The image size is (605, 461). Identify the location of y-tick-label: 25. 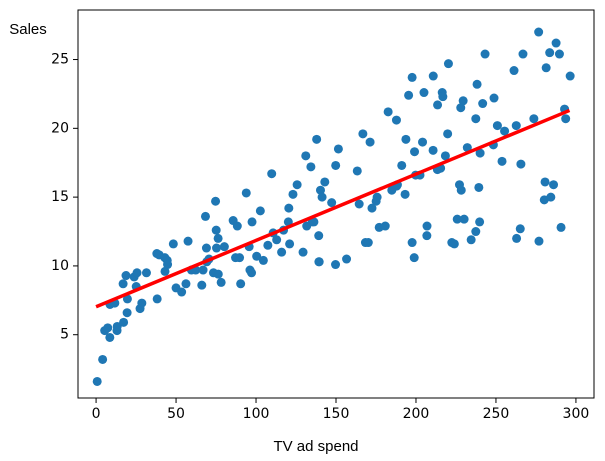
(60, 60).